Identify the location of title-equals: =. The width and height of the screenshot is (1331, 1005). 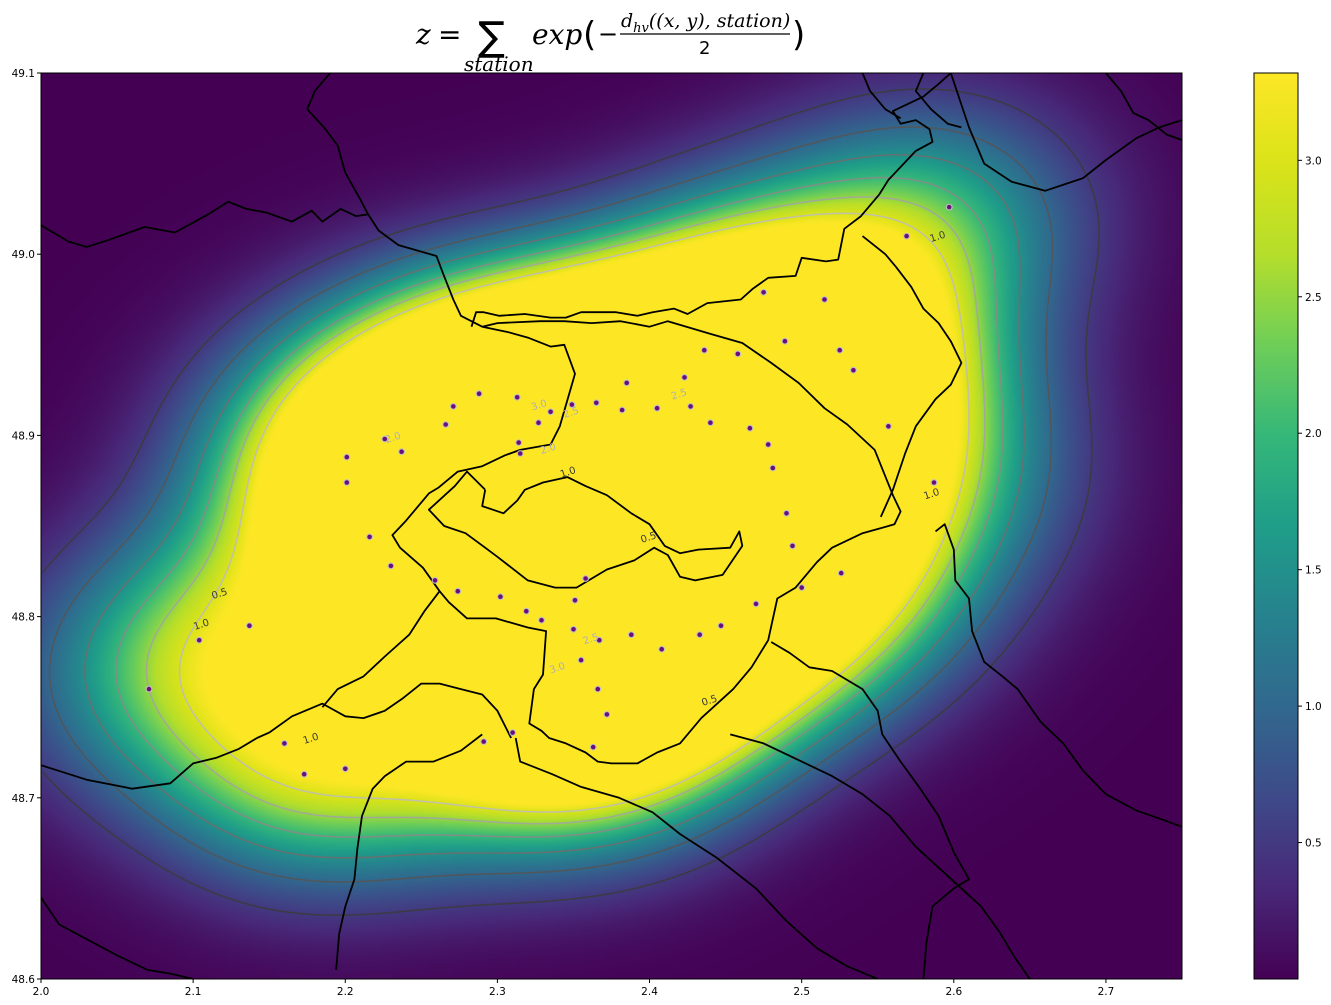
(449, 34).